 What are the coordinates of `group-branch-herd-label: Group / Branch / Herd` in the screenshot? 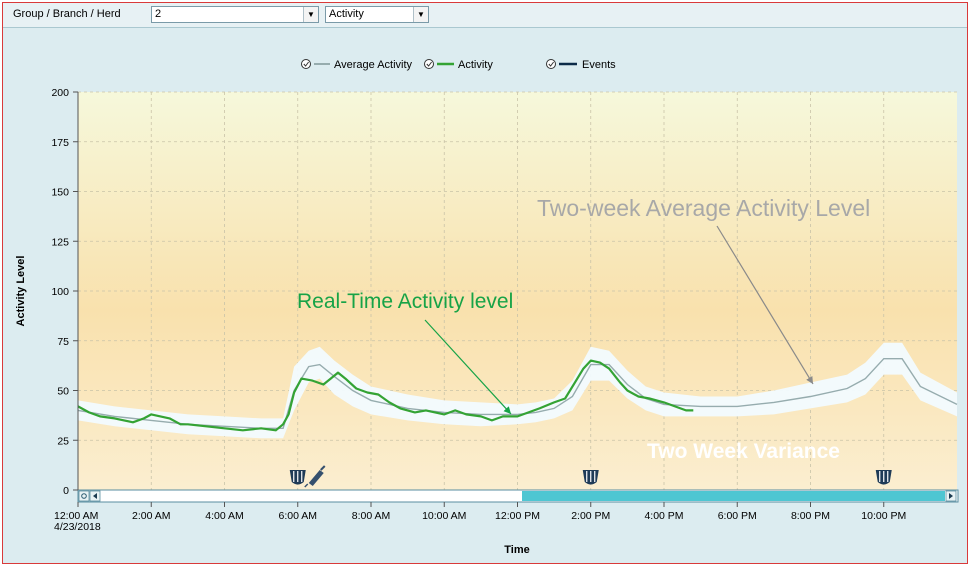 It's located at (67, 14).